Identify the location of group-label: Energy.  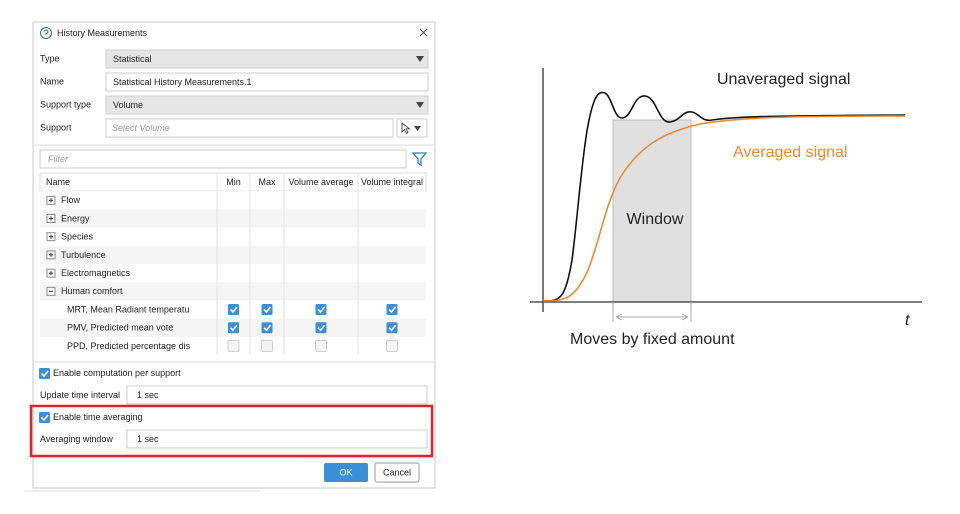
(75, 218).